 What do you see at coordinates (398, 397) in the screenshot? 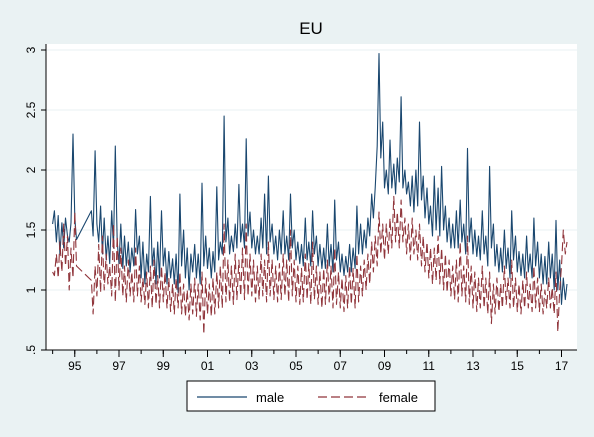
I see `legend-label-female: female` at bounding box center [398, 397].